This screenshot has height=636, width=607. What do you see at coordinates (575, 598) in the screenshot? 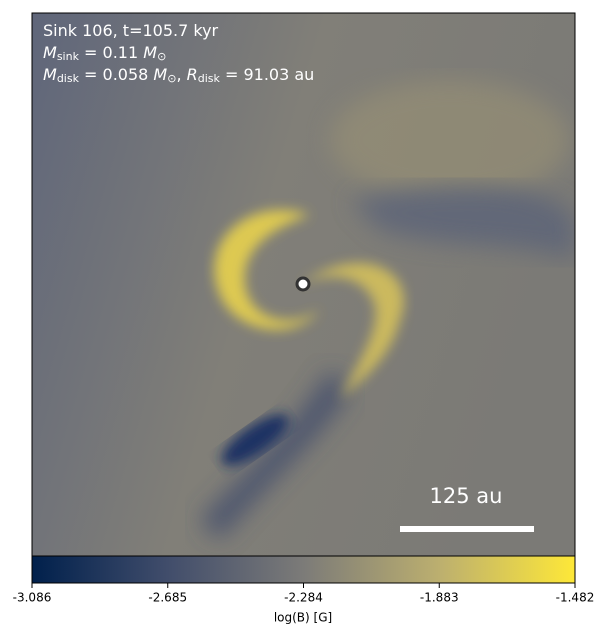
I see `colorbar-tick-label: -1.482` at bounding box center [575, 598].